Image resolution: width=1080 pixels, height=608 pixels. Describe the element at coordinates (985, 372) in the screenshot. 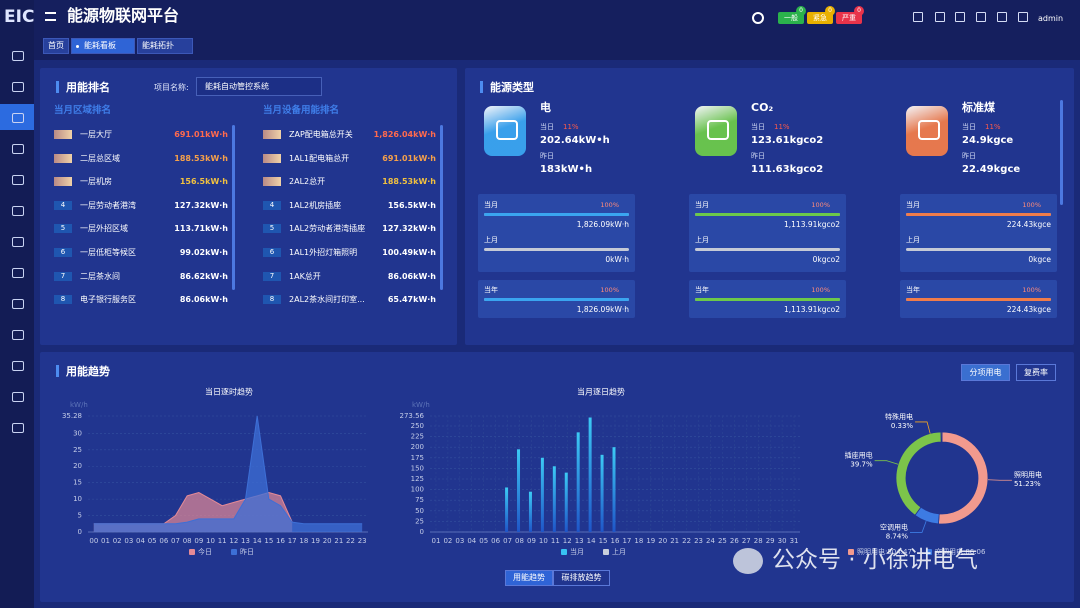

I see `toggle-button: 分项用电` at that location.